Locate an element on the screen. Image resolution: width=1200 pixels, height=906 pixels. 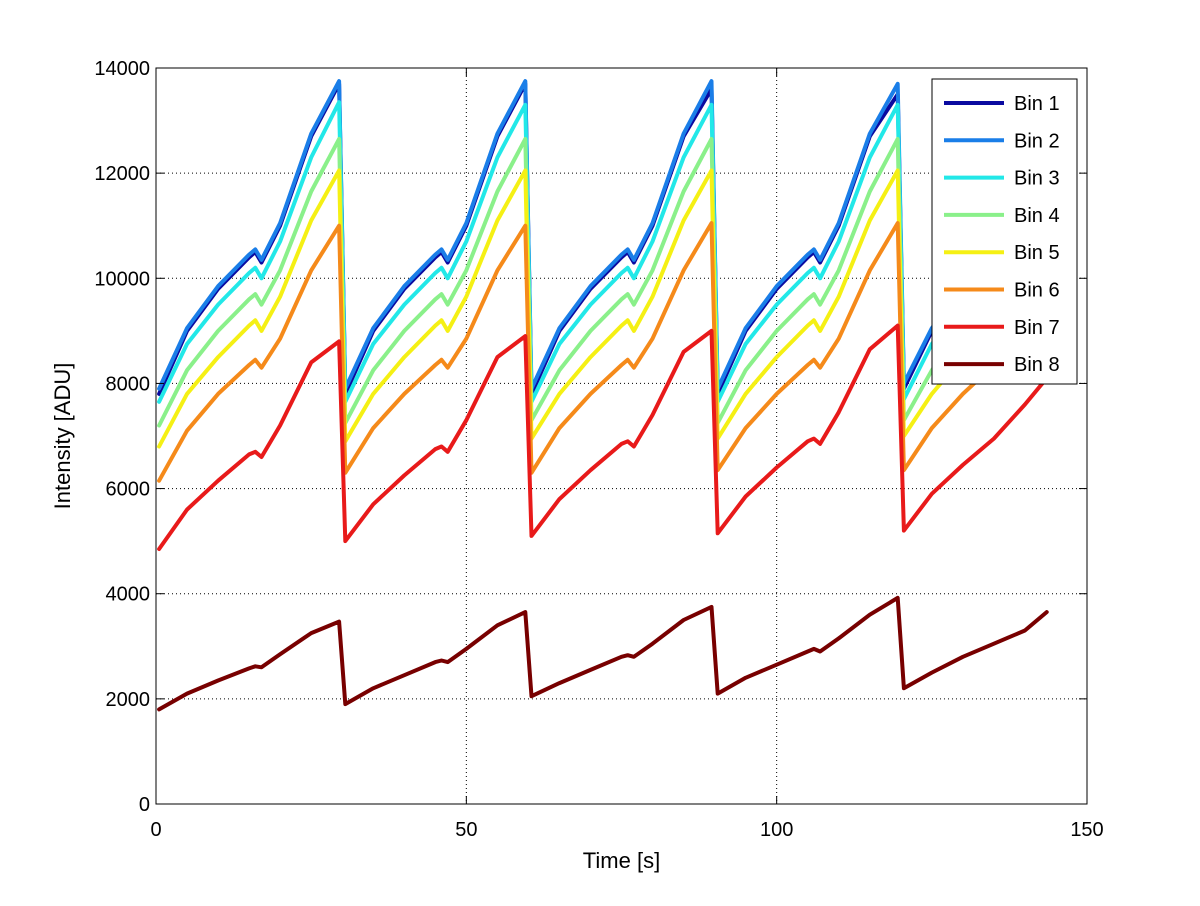
legend-box is located at coordinates (1004, 231).